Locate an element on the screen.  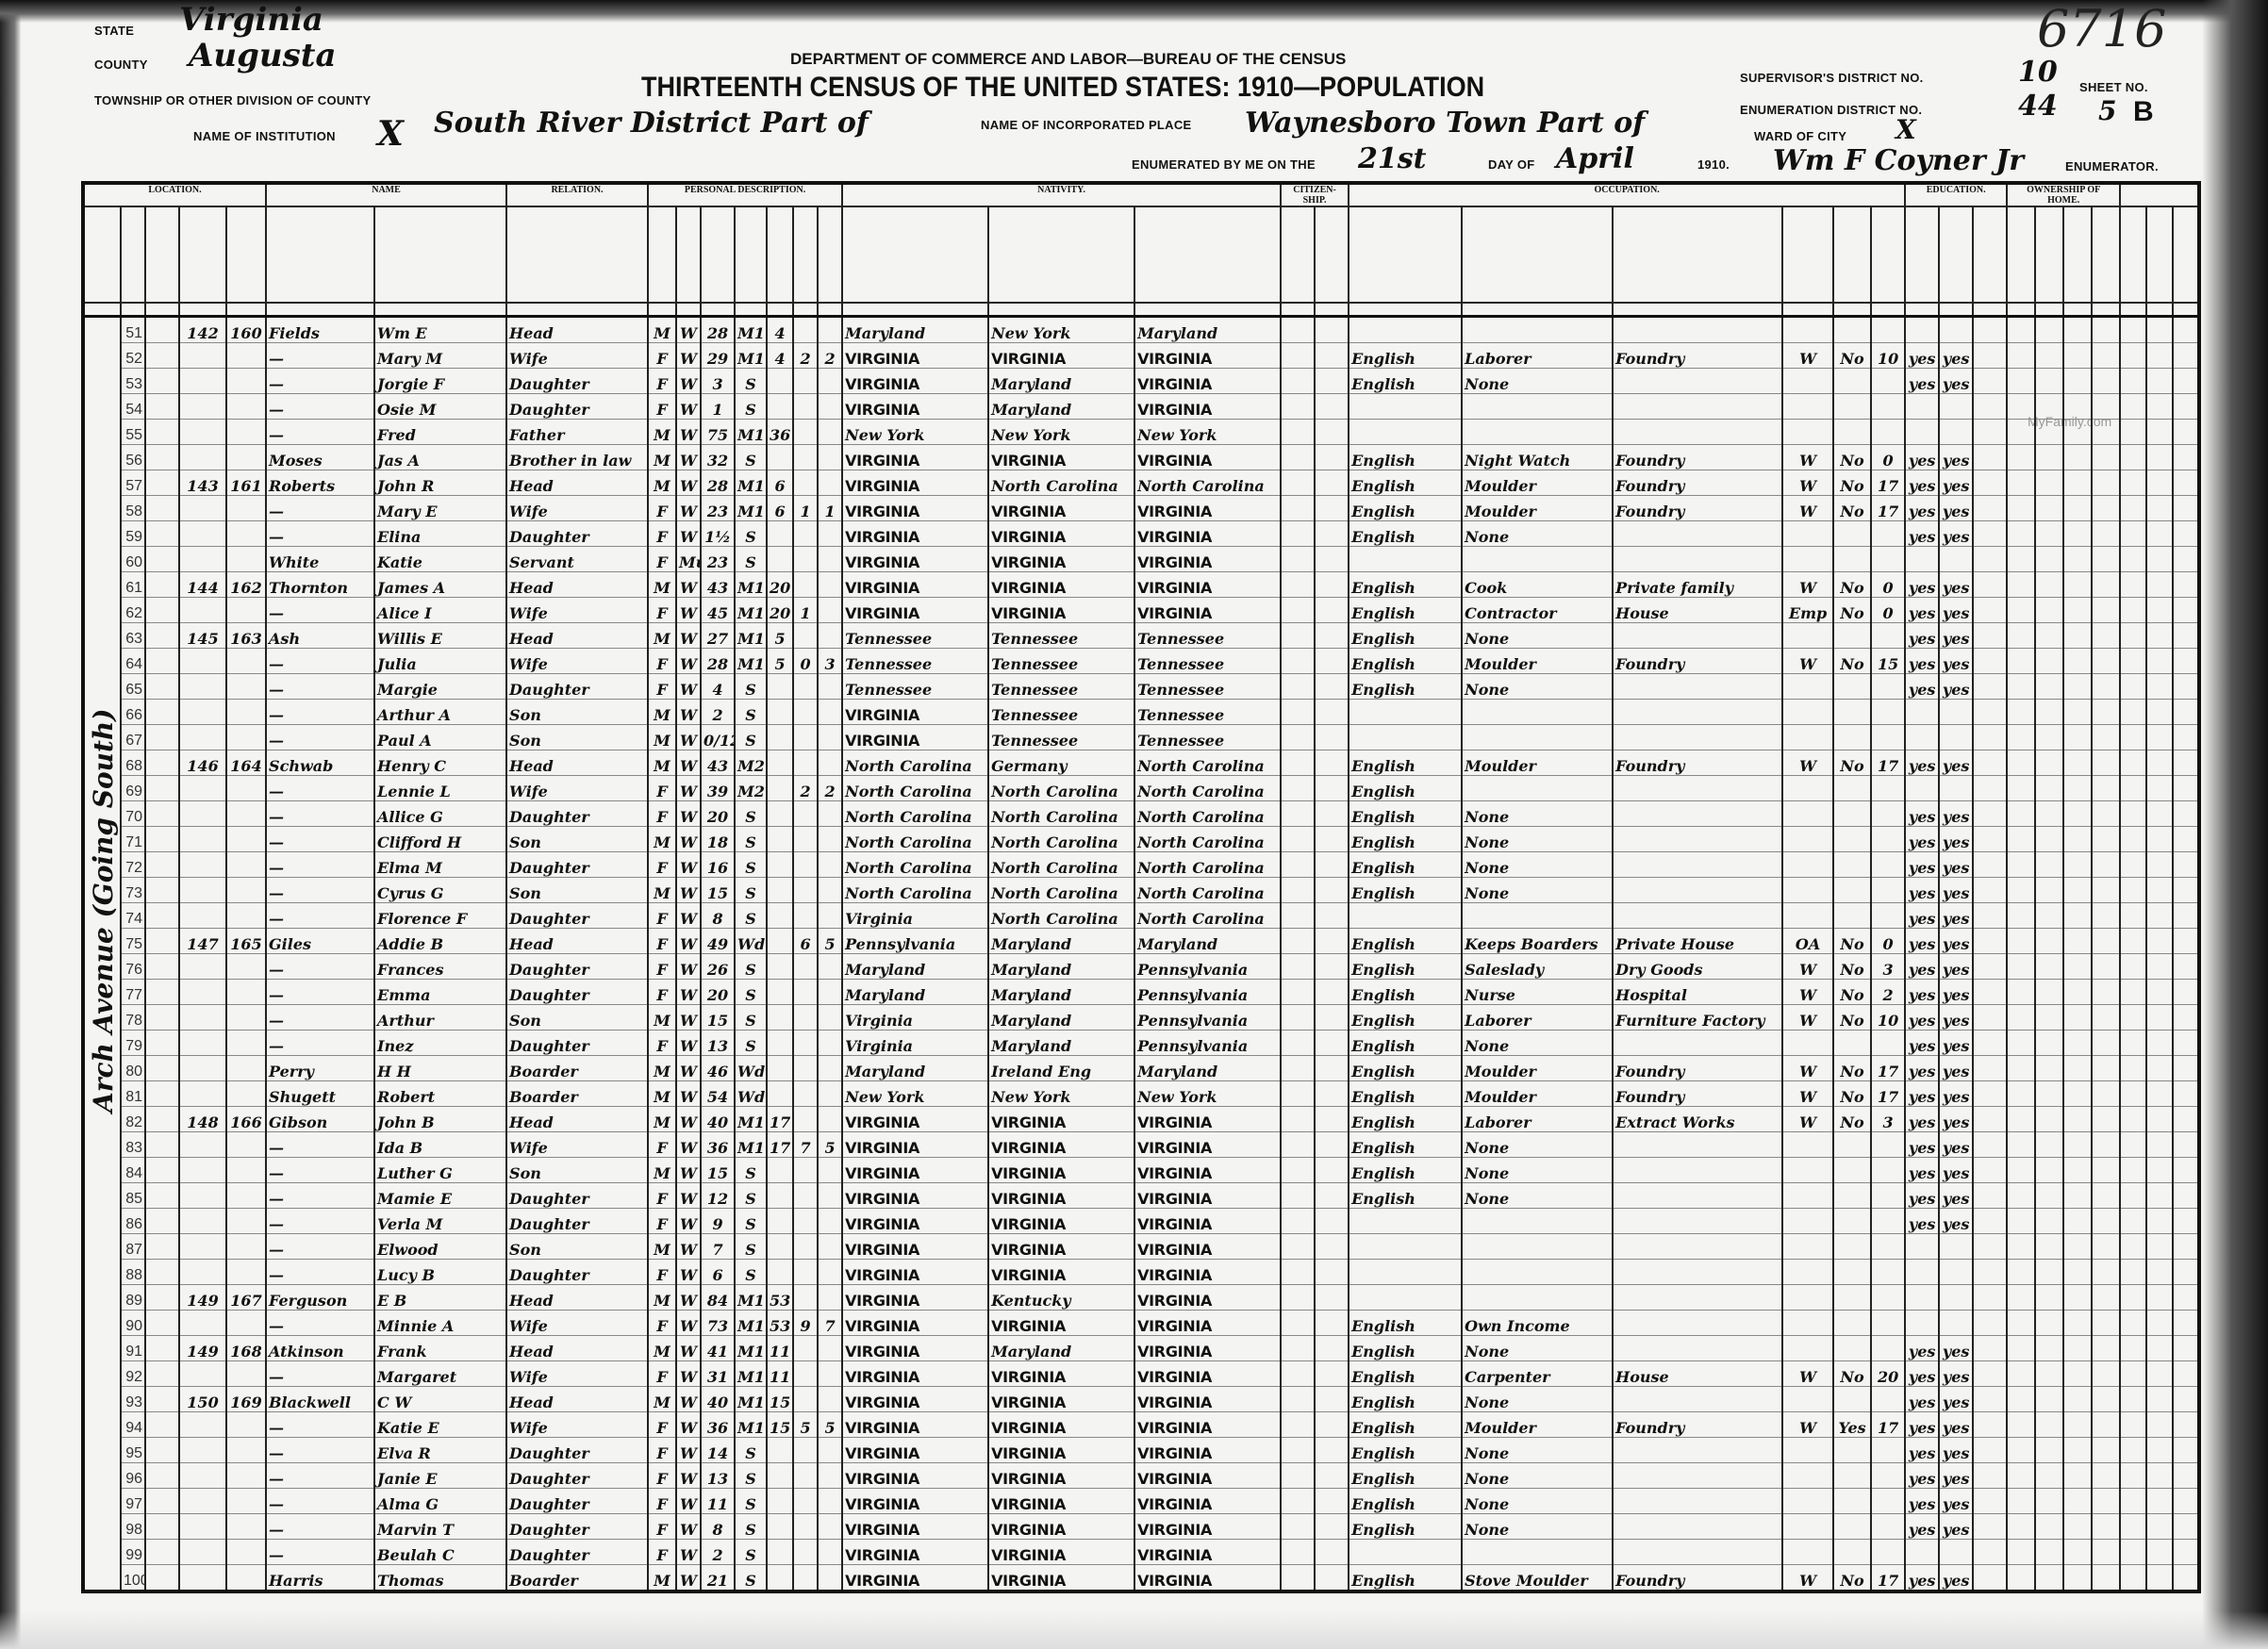
relation-cell: Wife is located at coordinates (577, 1424).